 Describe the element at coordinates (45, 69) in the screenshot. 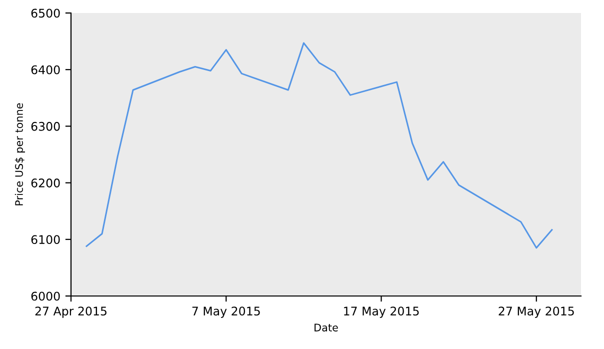

I see `y-tick-label: 6400` at that location.